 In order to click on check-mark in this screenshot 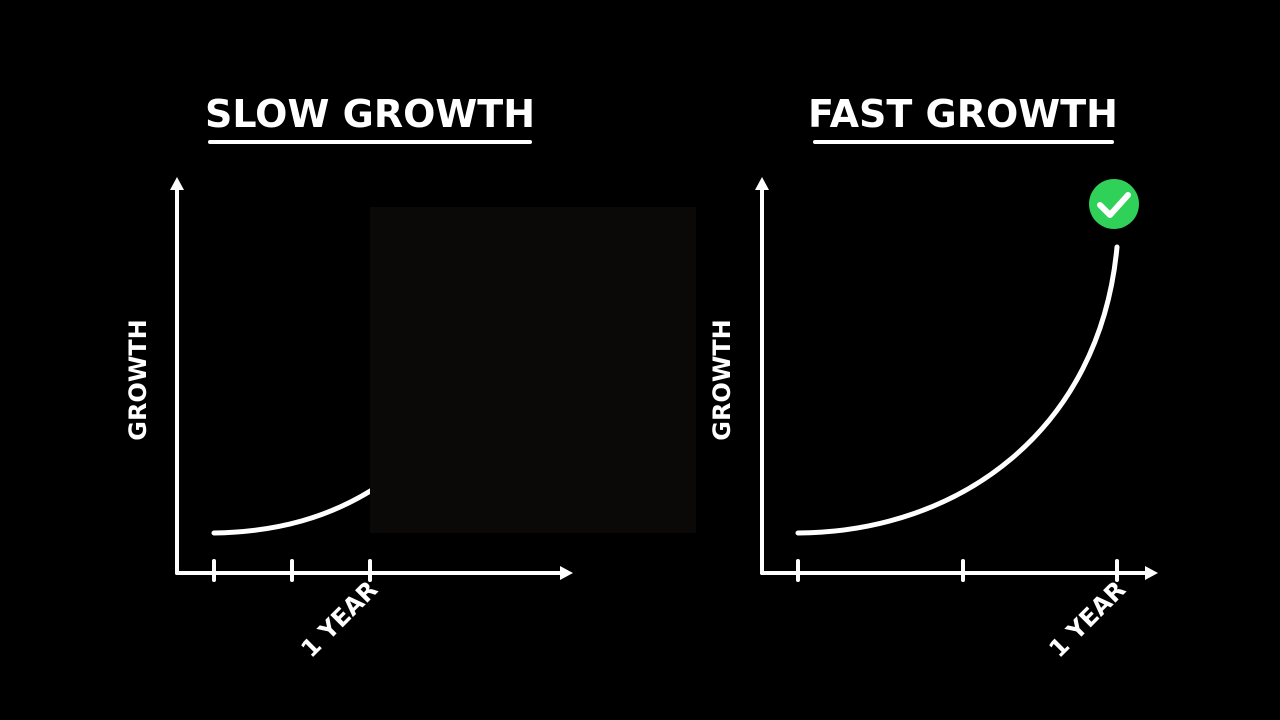, I will do `click(1114, 205)`.